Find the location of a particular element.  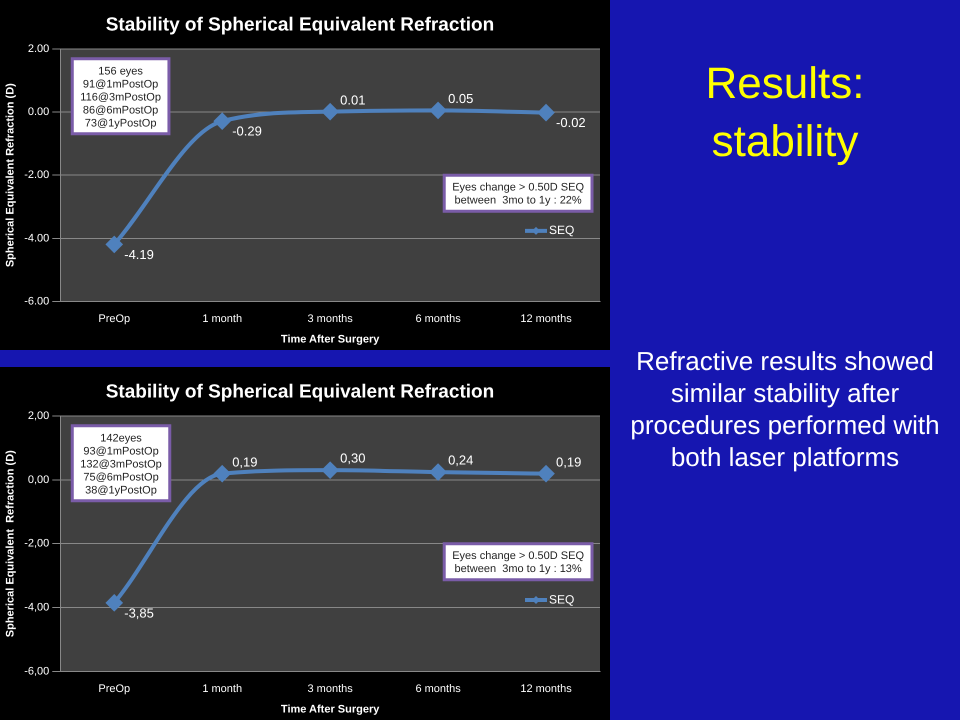

annotation: Eyes change > 0.50D SEQ between 3mo to 1y : 22% is located at coordinates (518, 194).